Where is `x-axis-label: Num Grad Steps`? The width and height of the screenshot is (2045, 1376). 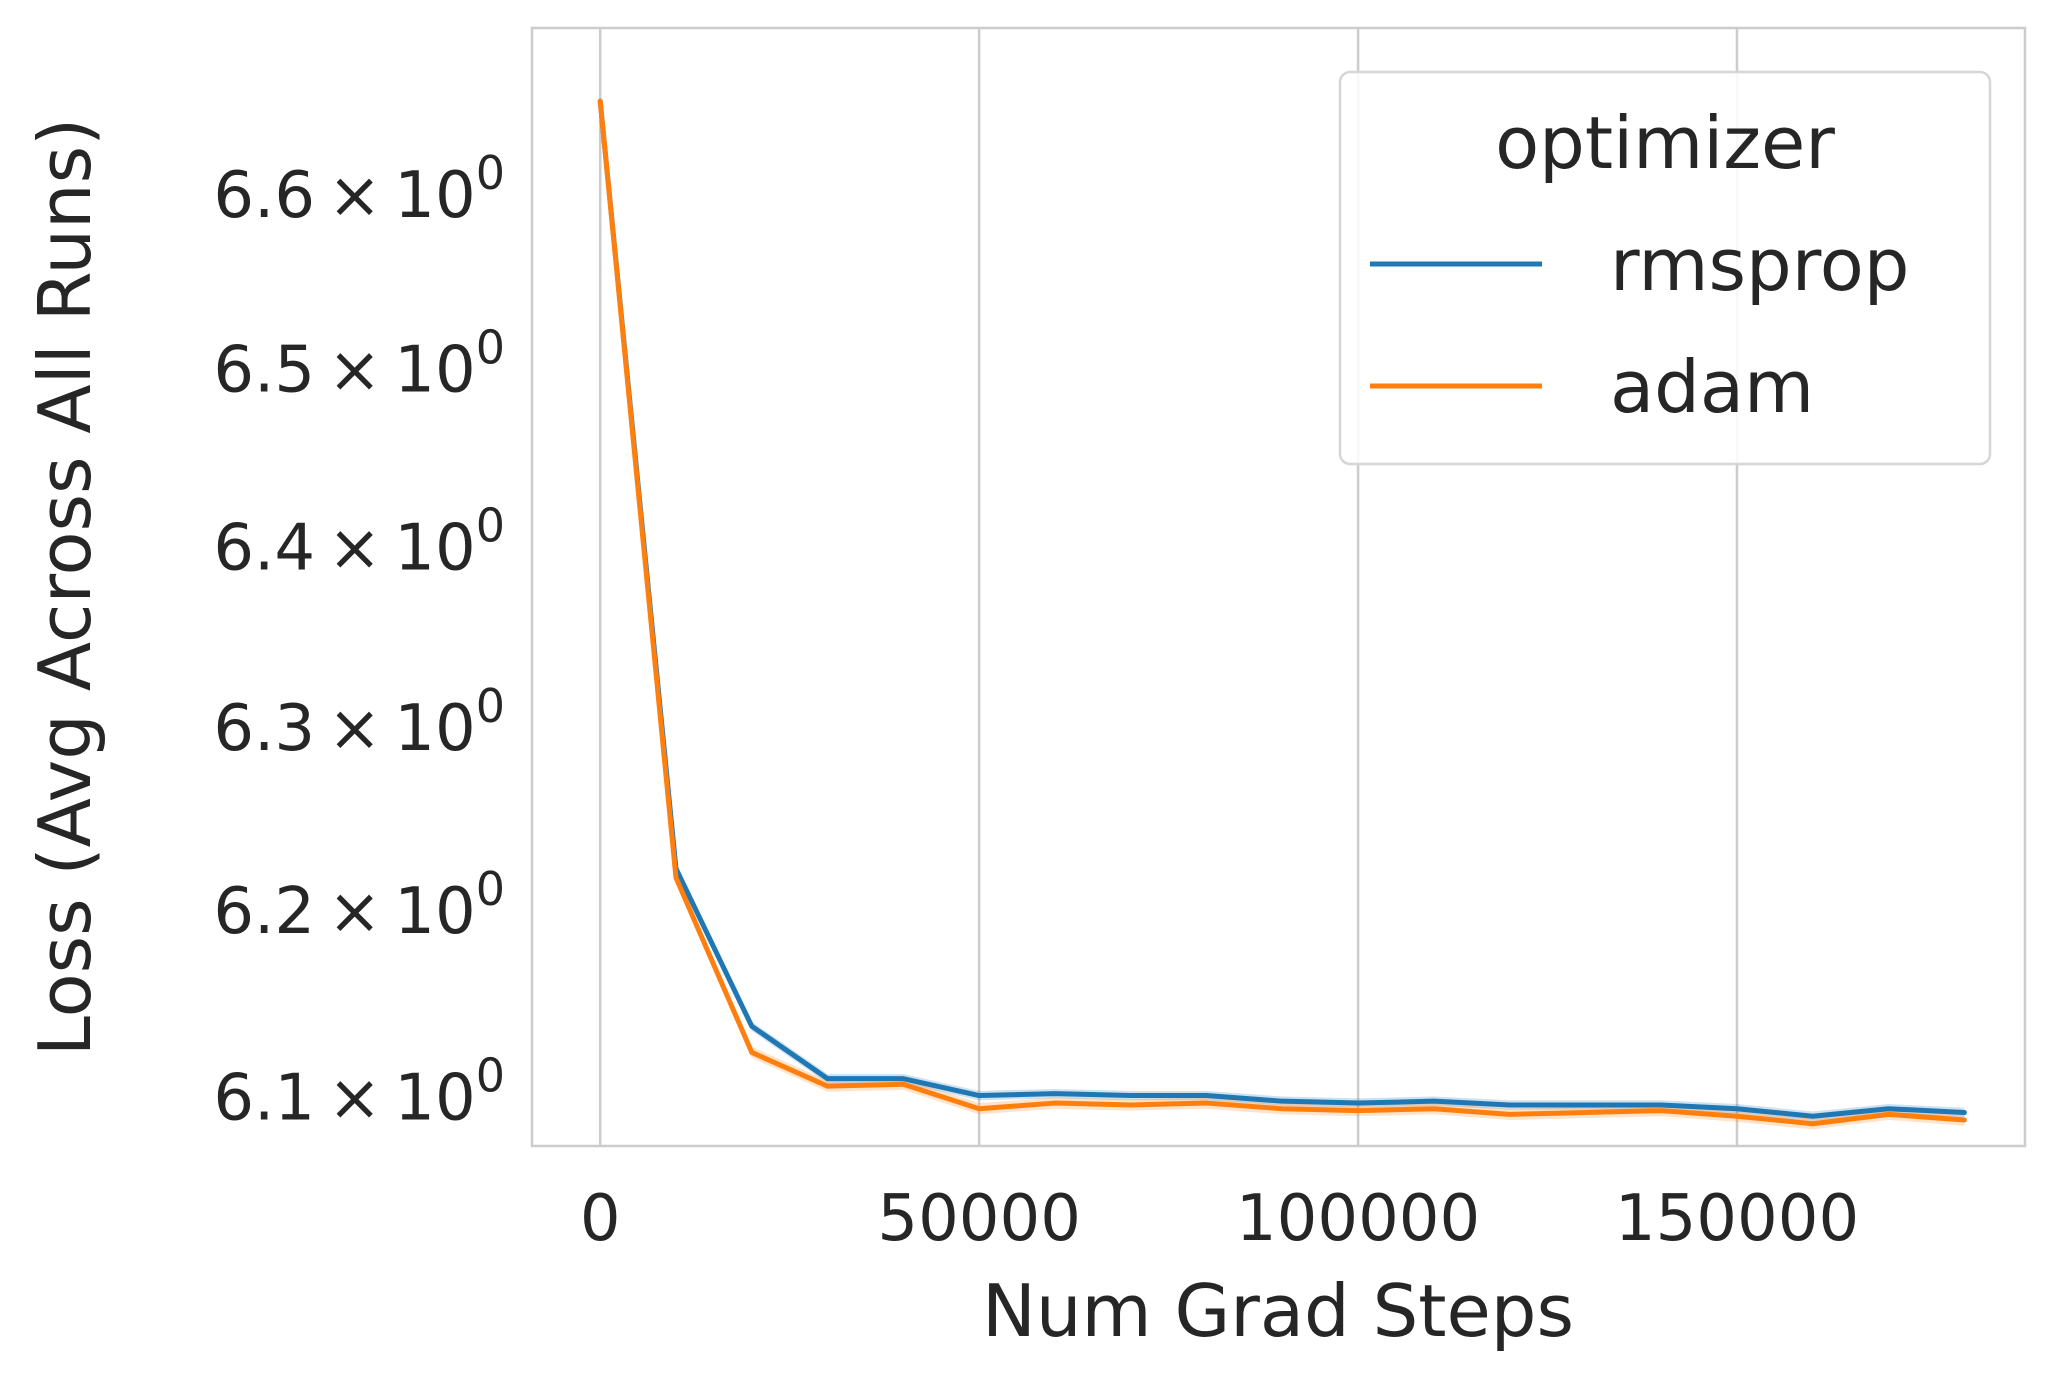 x-axis-label: Num Grad Steps is located at coordinates (1278, 1311).